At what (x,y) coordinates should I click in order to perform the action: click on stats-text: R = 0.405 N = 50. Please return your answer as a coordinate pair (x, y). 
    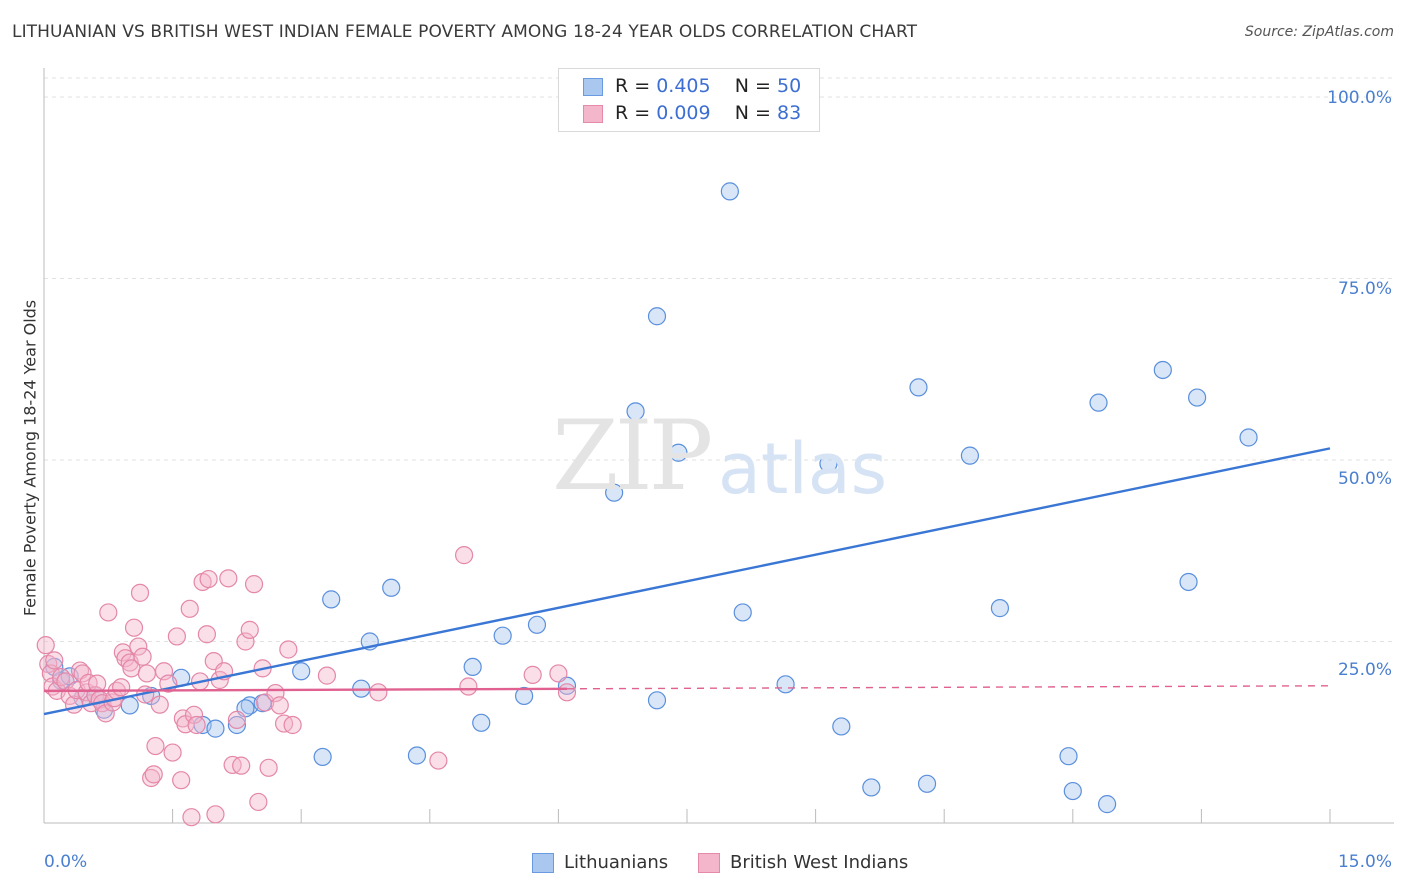
    Looking at the image, I should click on (708, 86).